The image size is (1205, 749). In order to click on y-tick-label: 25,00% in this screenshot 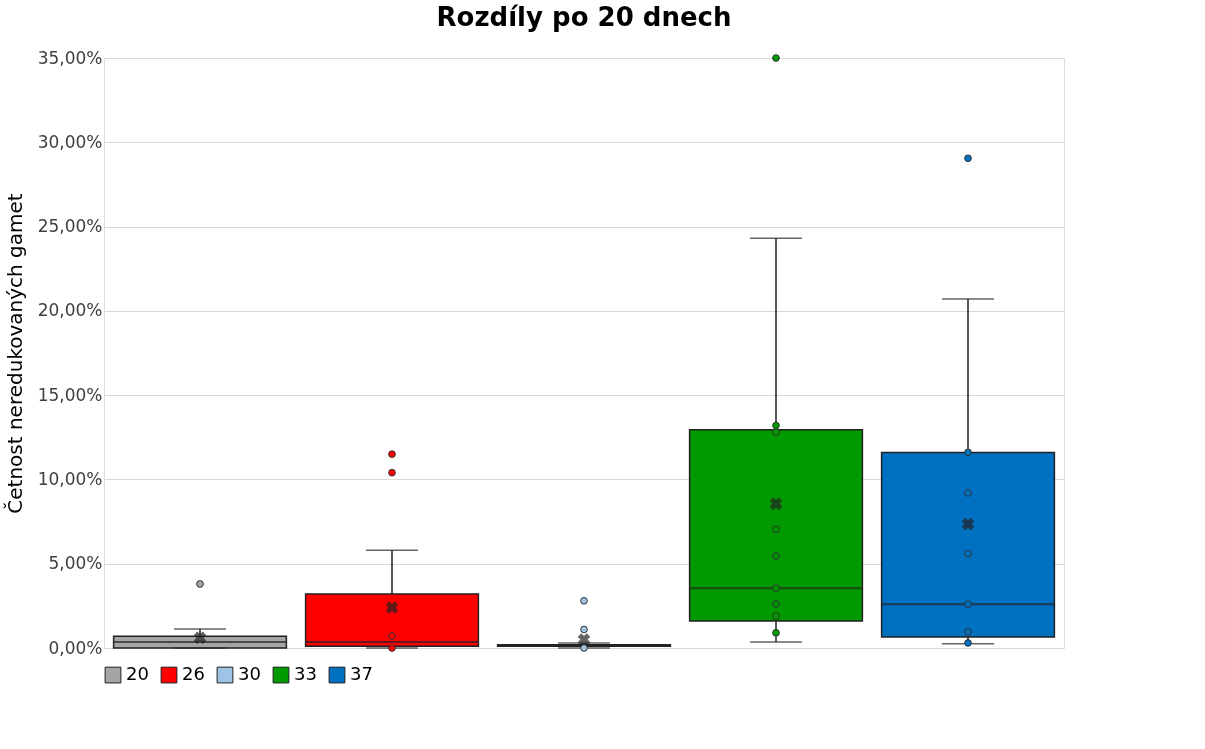, I will do `click(70, 226)`.